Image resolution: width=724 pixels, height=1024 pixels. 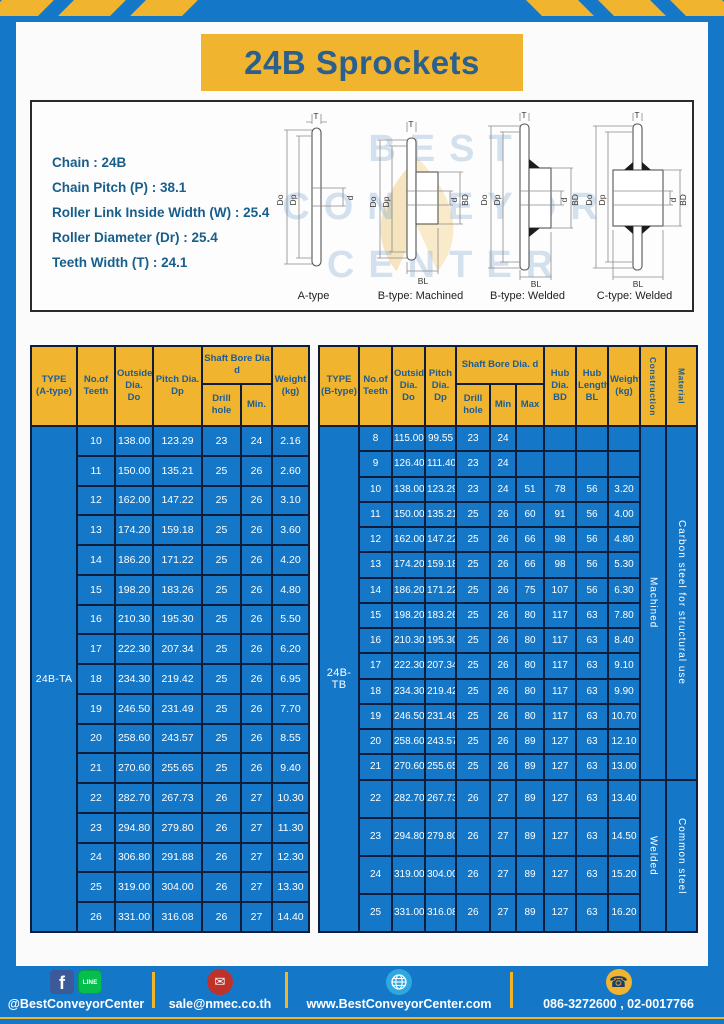 What do you see at coordinates (508, 836) in the screenshot?
I see `table-row: 23 294.80 279.80 26 27 89 127 63 14.50` at bounding box center [508, 836].